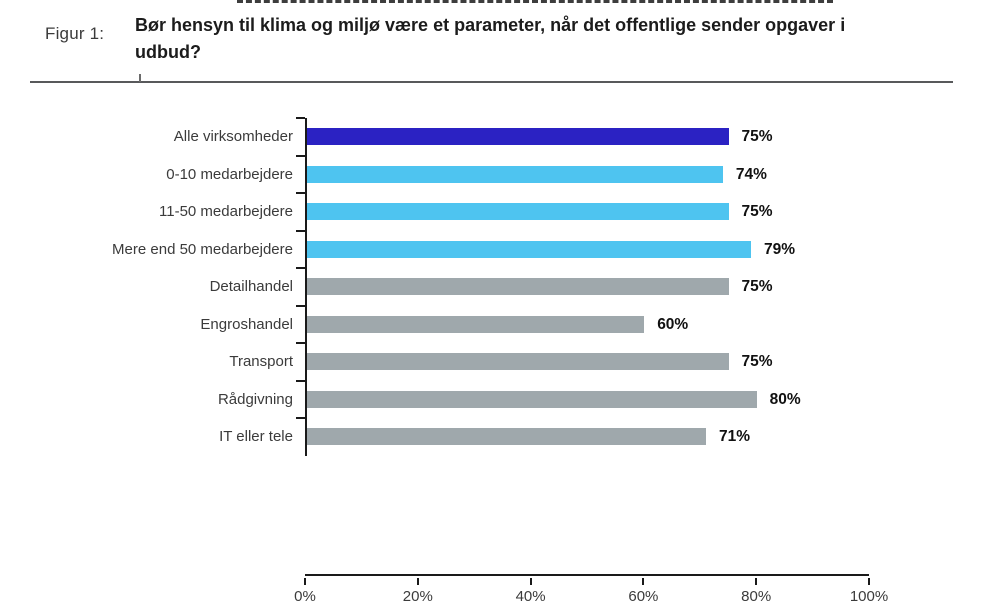 The width and height of the screenshot is (998, 605). What do you see at coordinates (535, 1) in the screenshot?
I see `cropped-line-artifact` at bounding box center [535, 1].